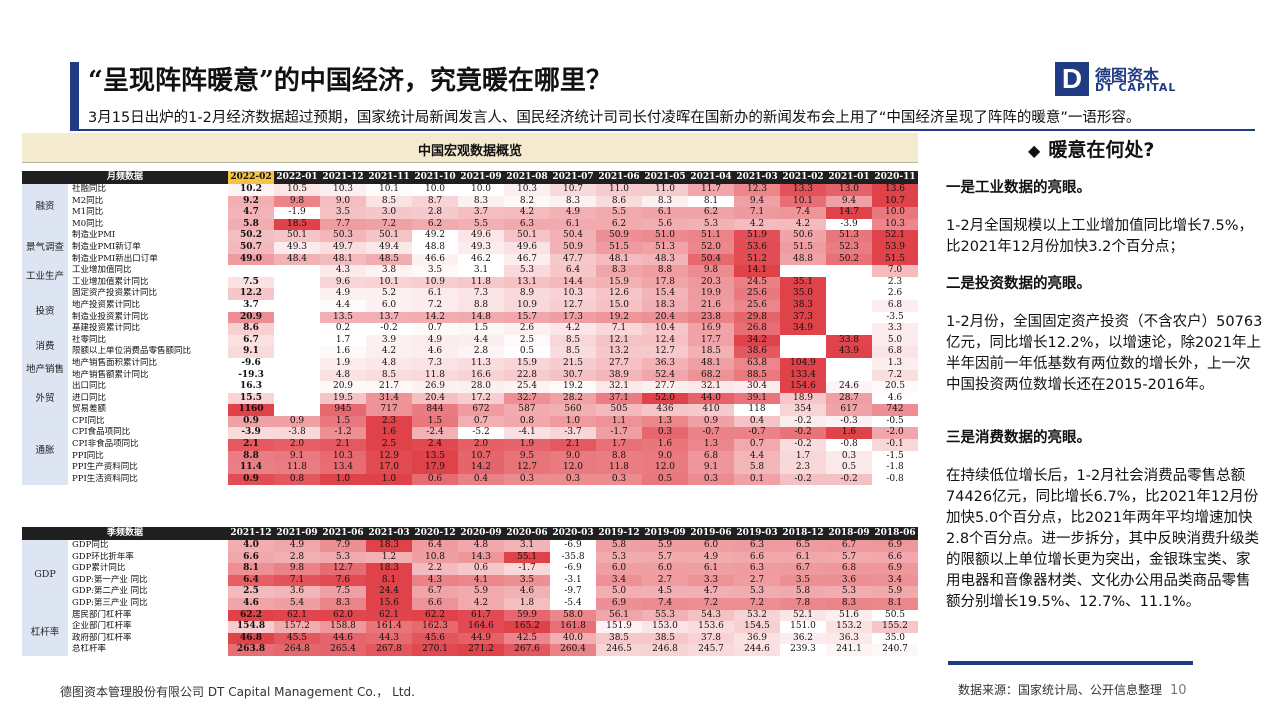 The image size is (1280, 720). I want to click on value-cell: 17.0, so click(389, 468).